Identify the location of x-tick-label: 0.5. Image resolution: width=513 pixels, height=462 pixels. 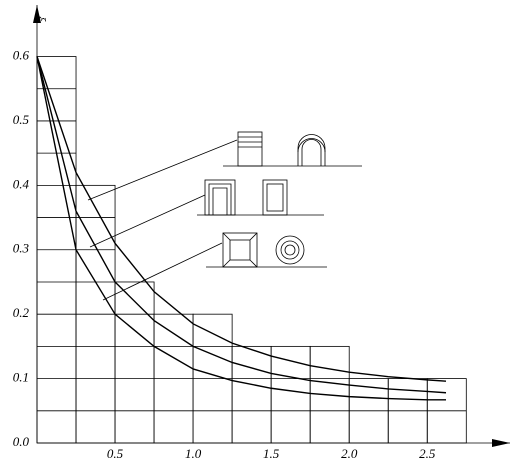
(115, 453).